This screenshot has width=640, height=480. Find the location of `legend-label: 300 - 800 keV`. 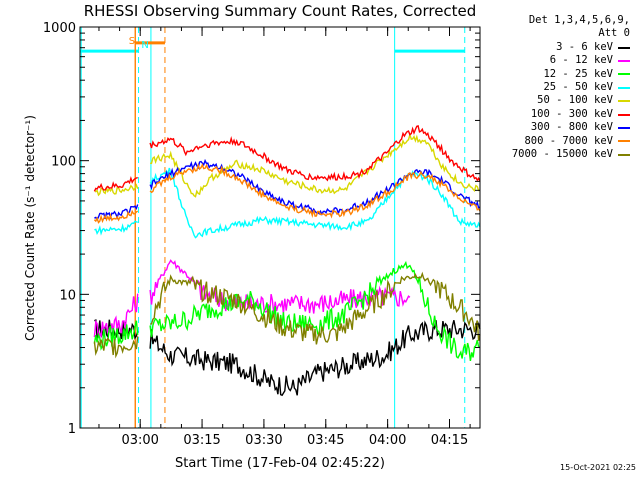

legend-label: 300 - 800 keV is located at coordinates (571, 127).